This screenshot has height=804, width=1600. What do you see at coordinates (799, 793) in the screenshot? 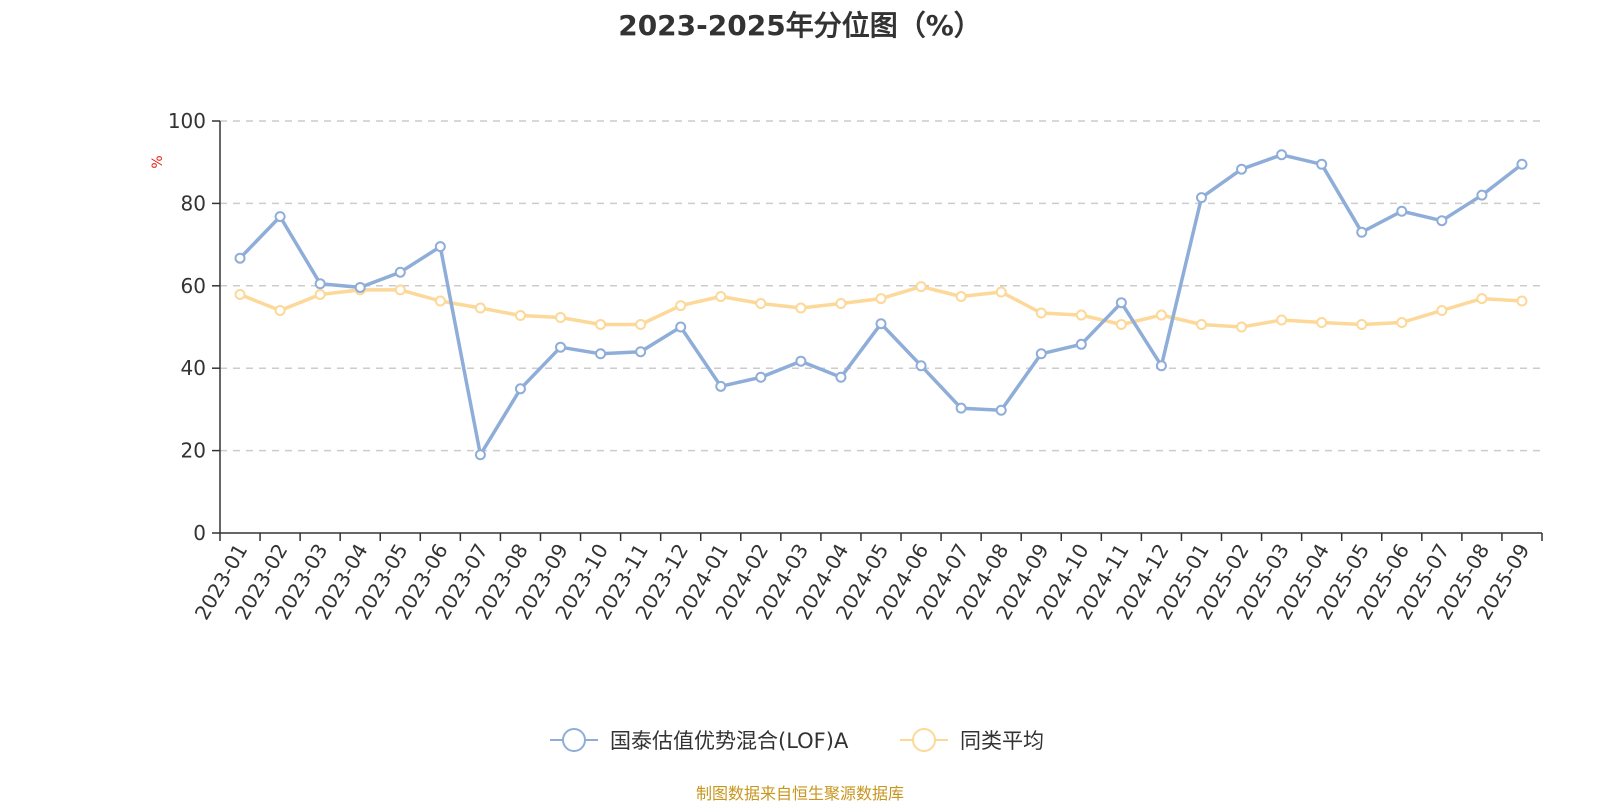
I see `source-note: 制图数据来自恒生聚源数据库` at bounding box center [799, 793].